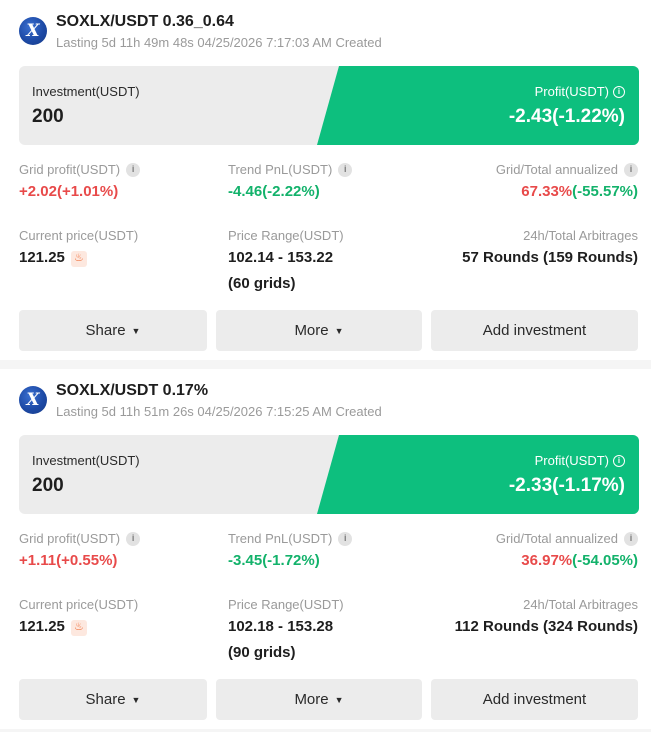 Image resolution: width=651 pixels, height=732 pixels. I want to click on price-range-value: 102.14 - 153.22, so click(281, 257).